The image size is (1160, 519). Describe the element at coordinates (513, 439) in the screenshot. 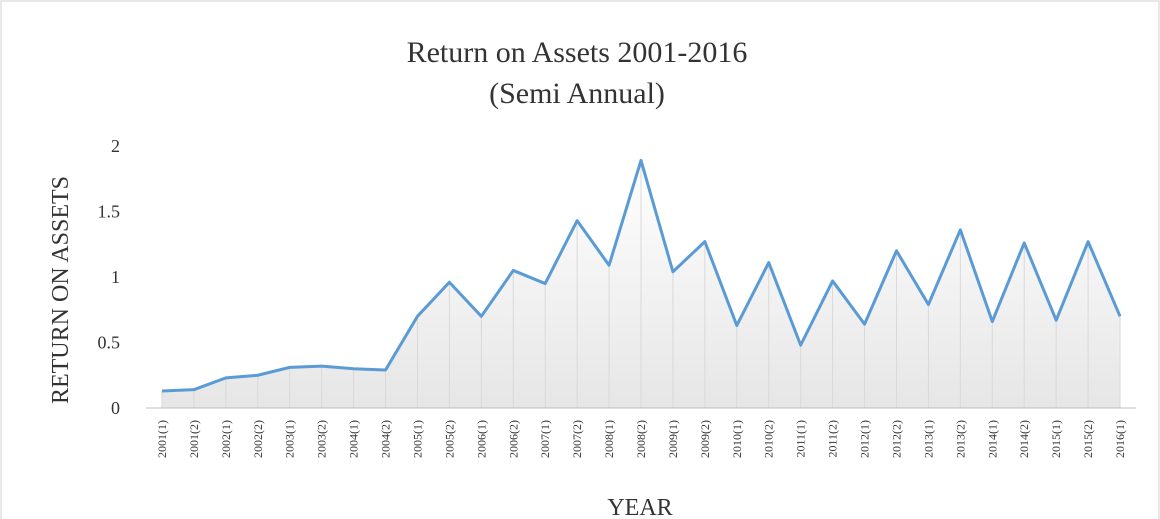

I see `x-tick-label: 2006(2)` at that location.